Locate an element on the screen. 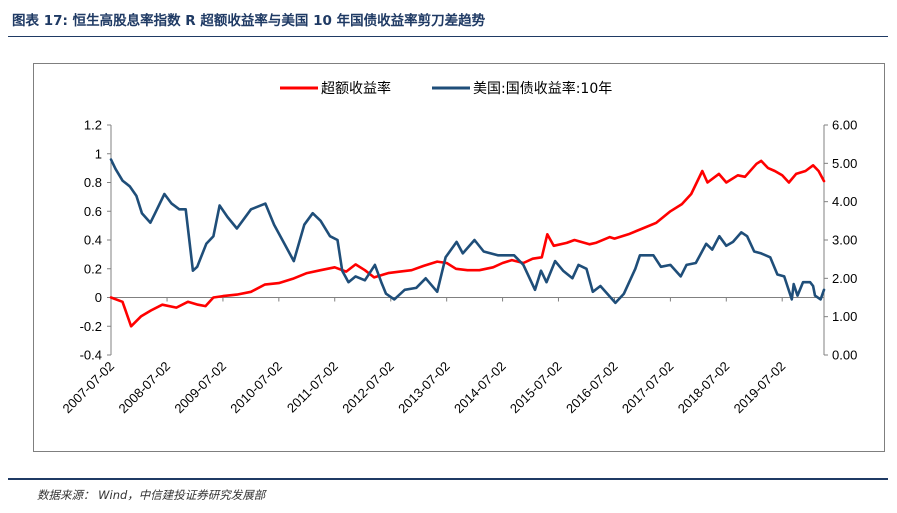  x-tick-label: 2007-07-02 is located at coordinates (88, 388).